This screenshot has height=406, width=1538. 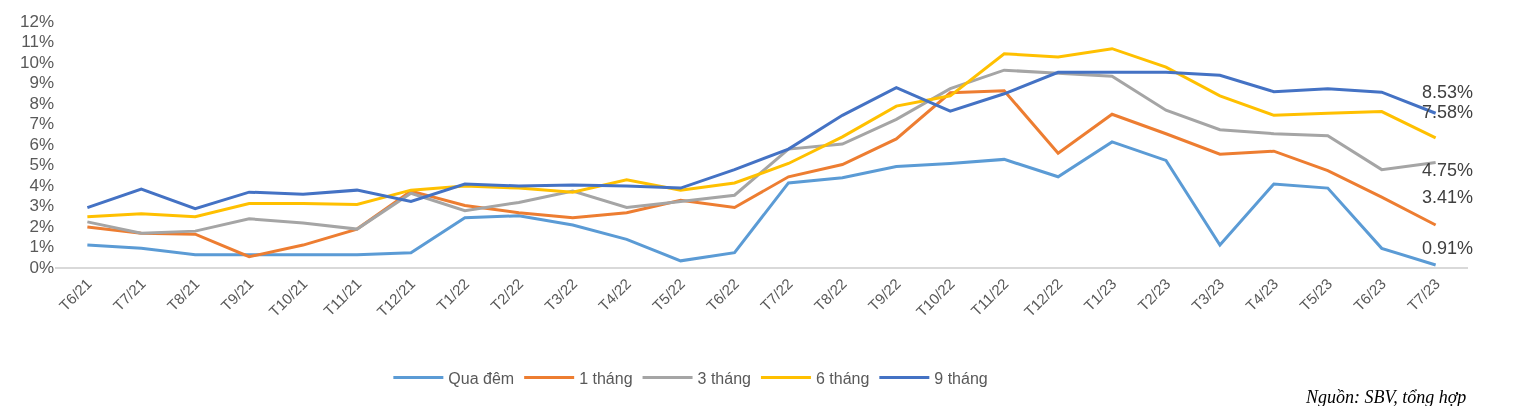 I want to click on legend-label: Qua đêm, so click(x=481, y=378).